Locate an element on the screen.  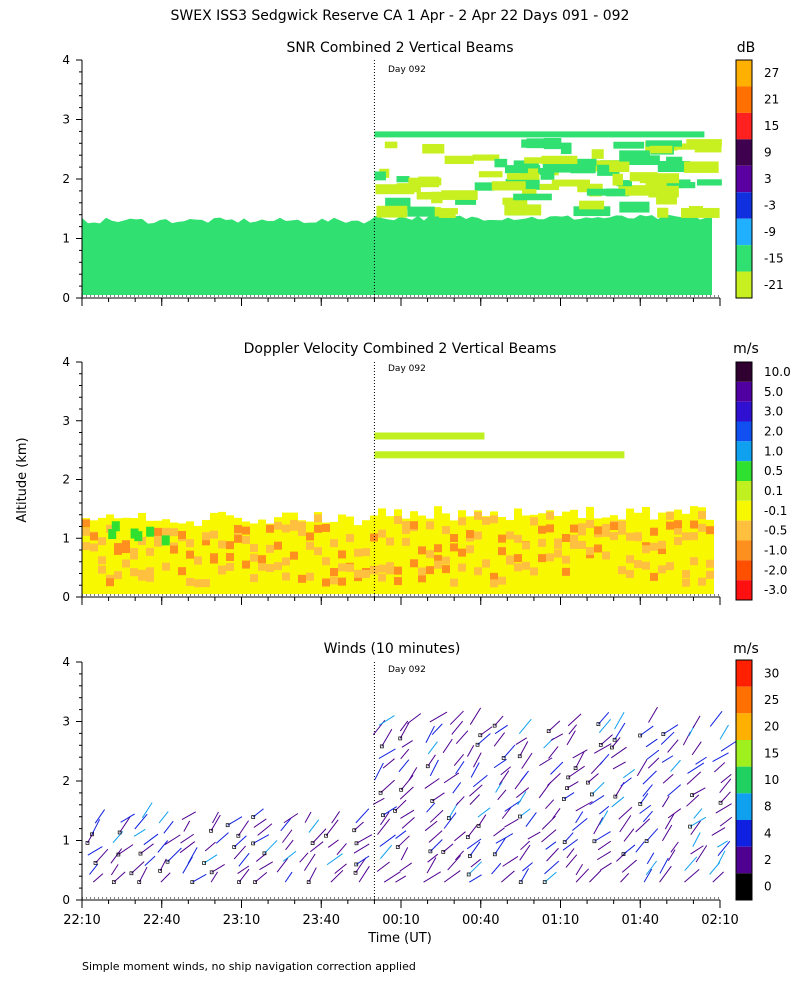
colorbar-label: 25 is located at coordinates (771, 700).